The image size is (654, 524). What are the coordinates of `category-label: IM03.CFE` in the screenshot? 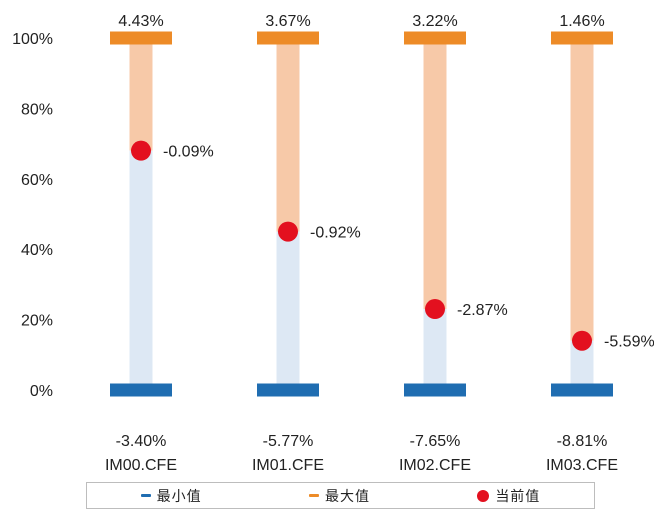 It's located at (582, 465).